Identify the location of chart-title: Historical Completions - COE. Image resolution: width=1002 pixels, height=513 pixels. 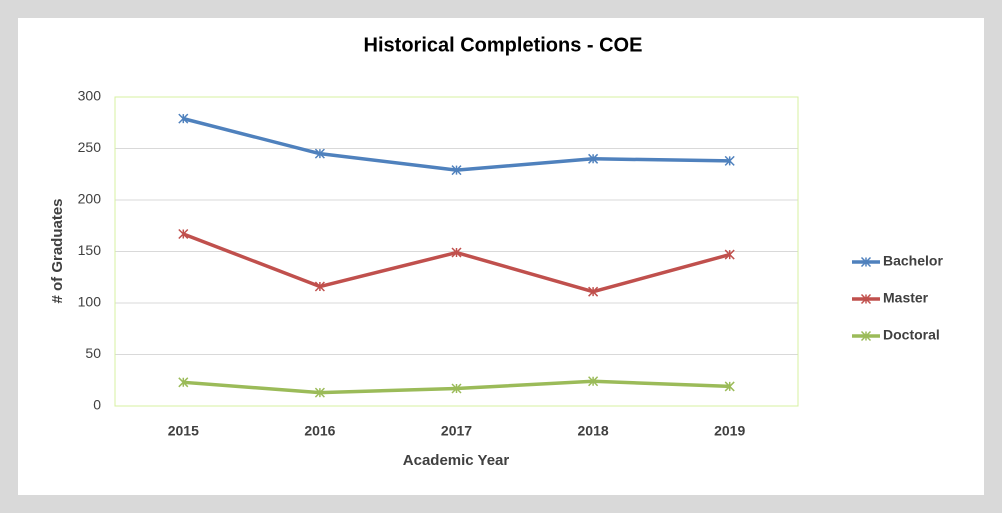
(503, 45).